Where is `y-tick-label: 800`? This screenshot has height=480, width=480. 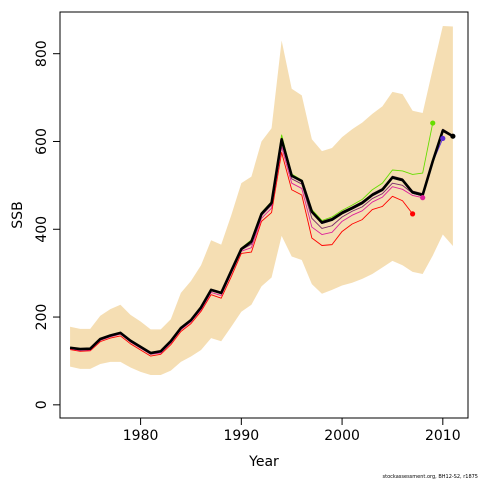 y-tick-label: 800 is located at coordinates (42, 53).